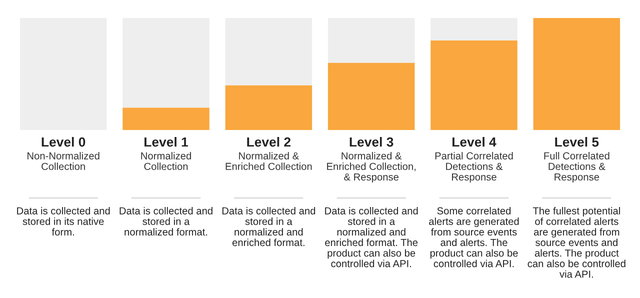  Describe the element at coordinates (269, 153) in the screenshot. I see `x-tick-label: Level 2 Normalized & Enriched Collection` at that location.